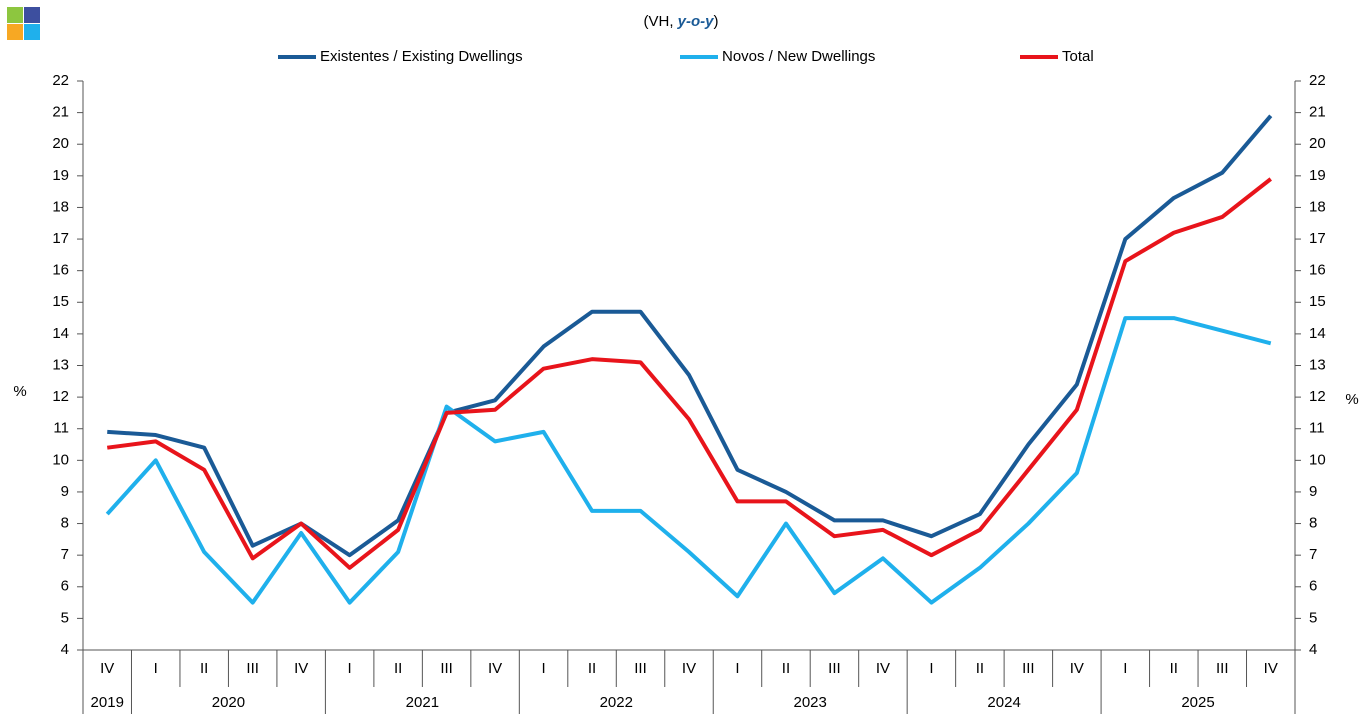 Image resolution: width=1362 pixels, height=714 pixels. I want to click on y-tick-label: 20, so click(60, 143).